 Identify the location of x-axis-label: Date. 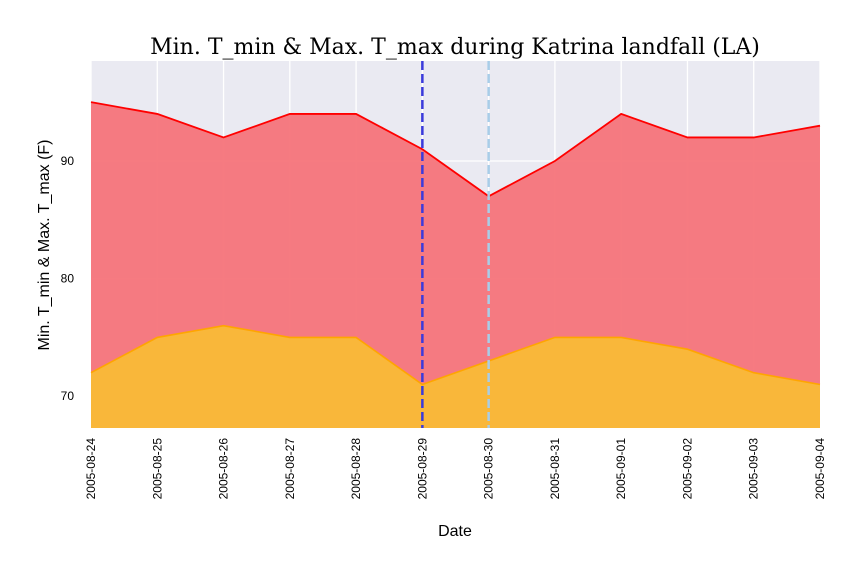
(455, 531).